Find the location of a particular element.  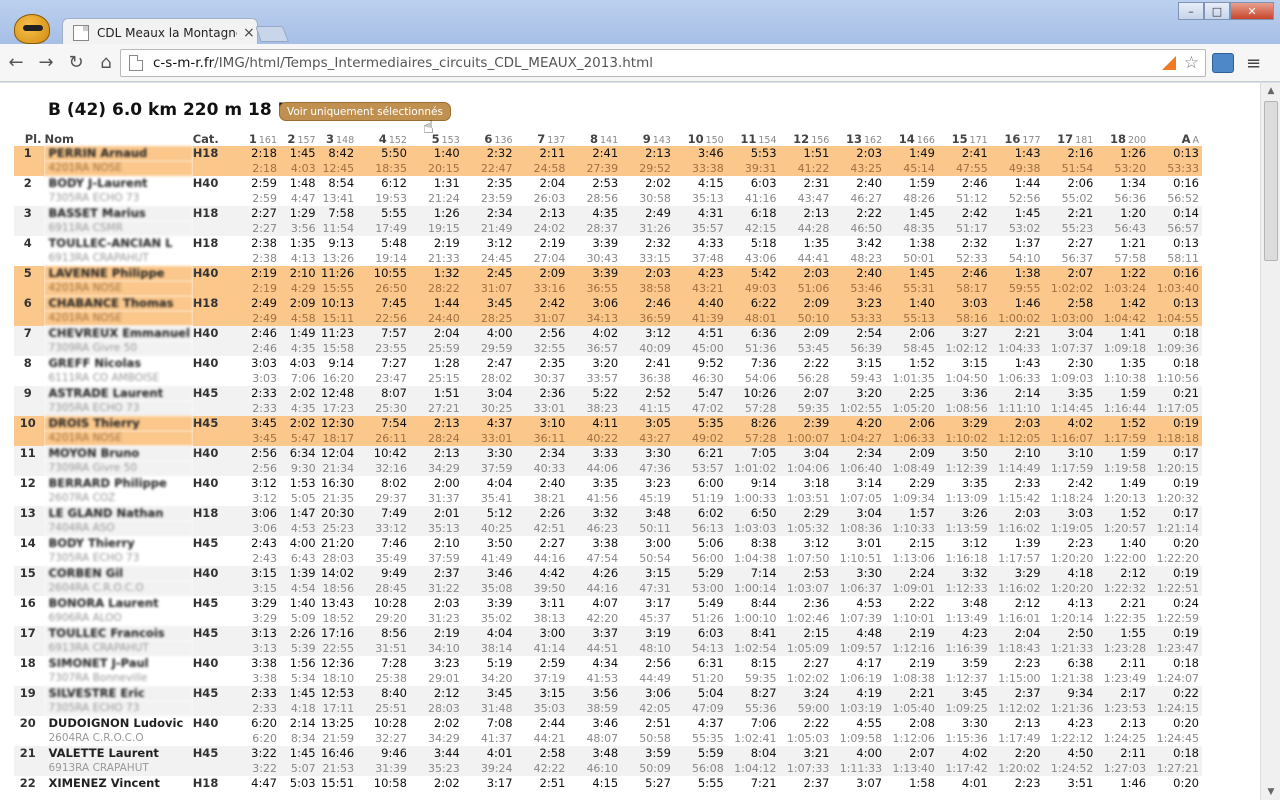

category-cell: H40 is located at coordinates (217, 453).